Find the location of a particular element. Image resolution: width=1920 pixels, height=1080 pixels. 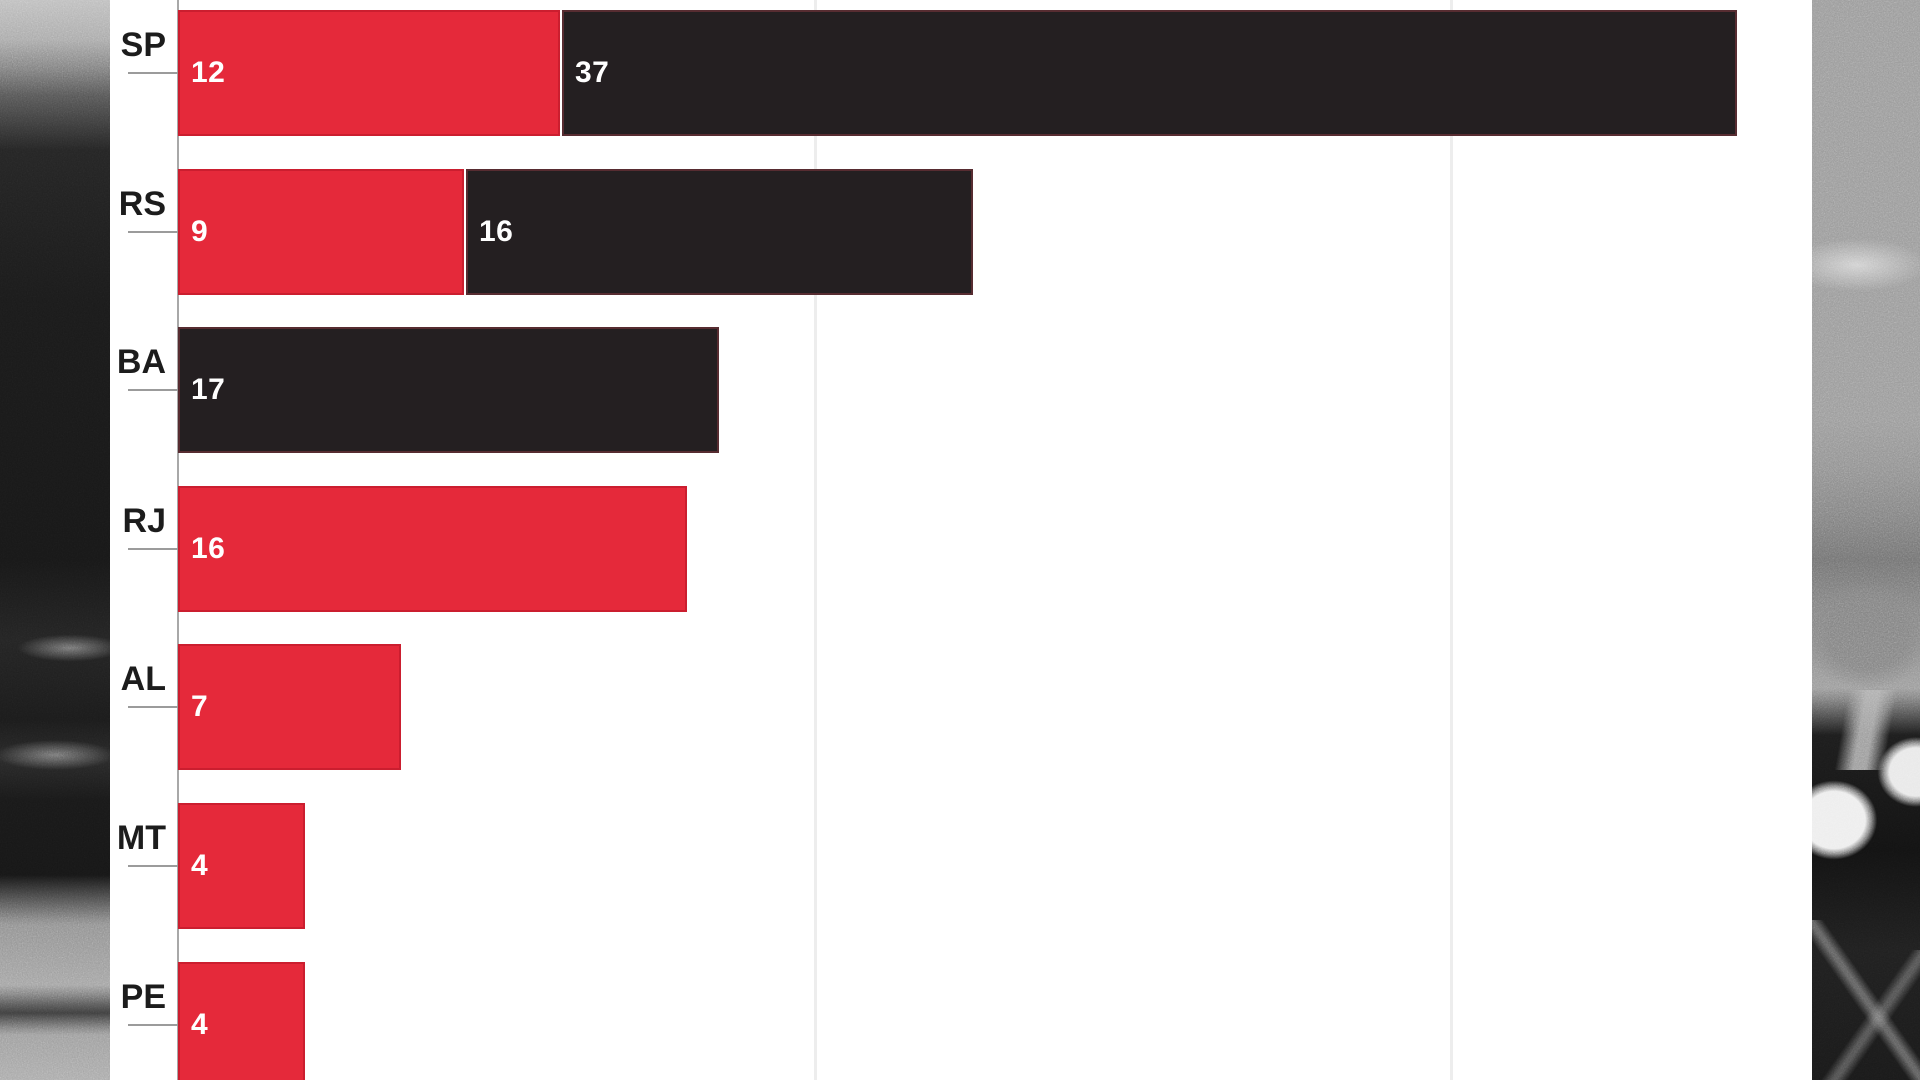

category-label: MT is located at coordinates (141, 838).